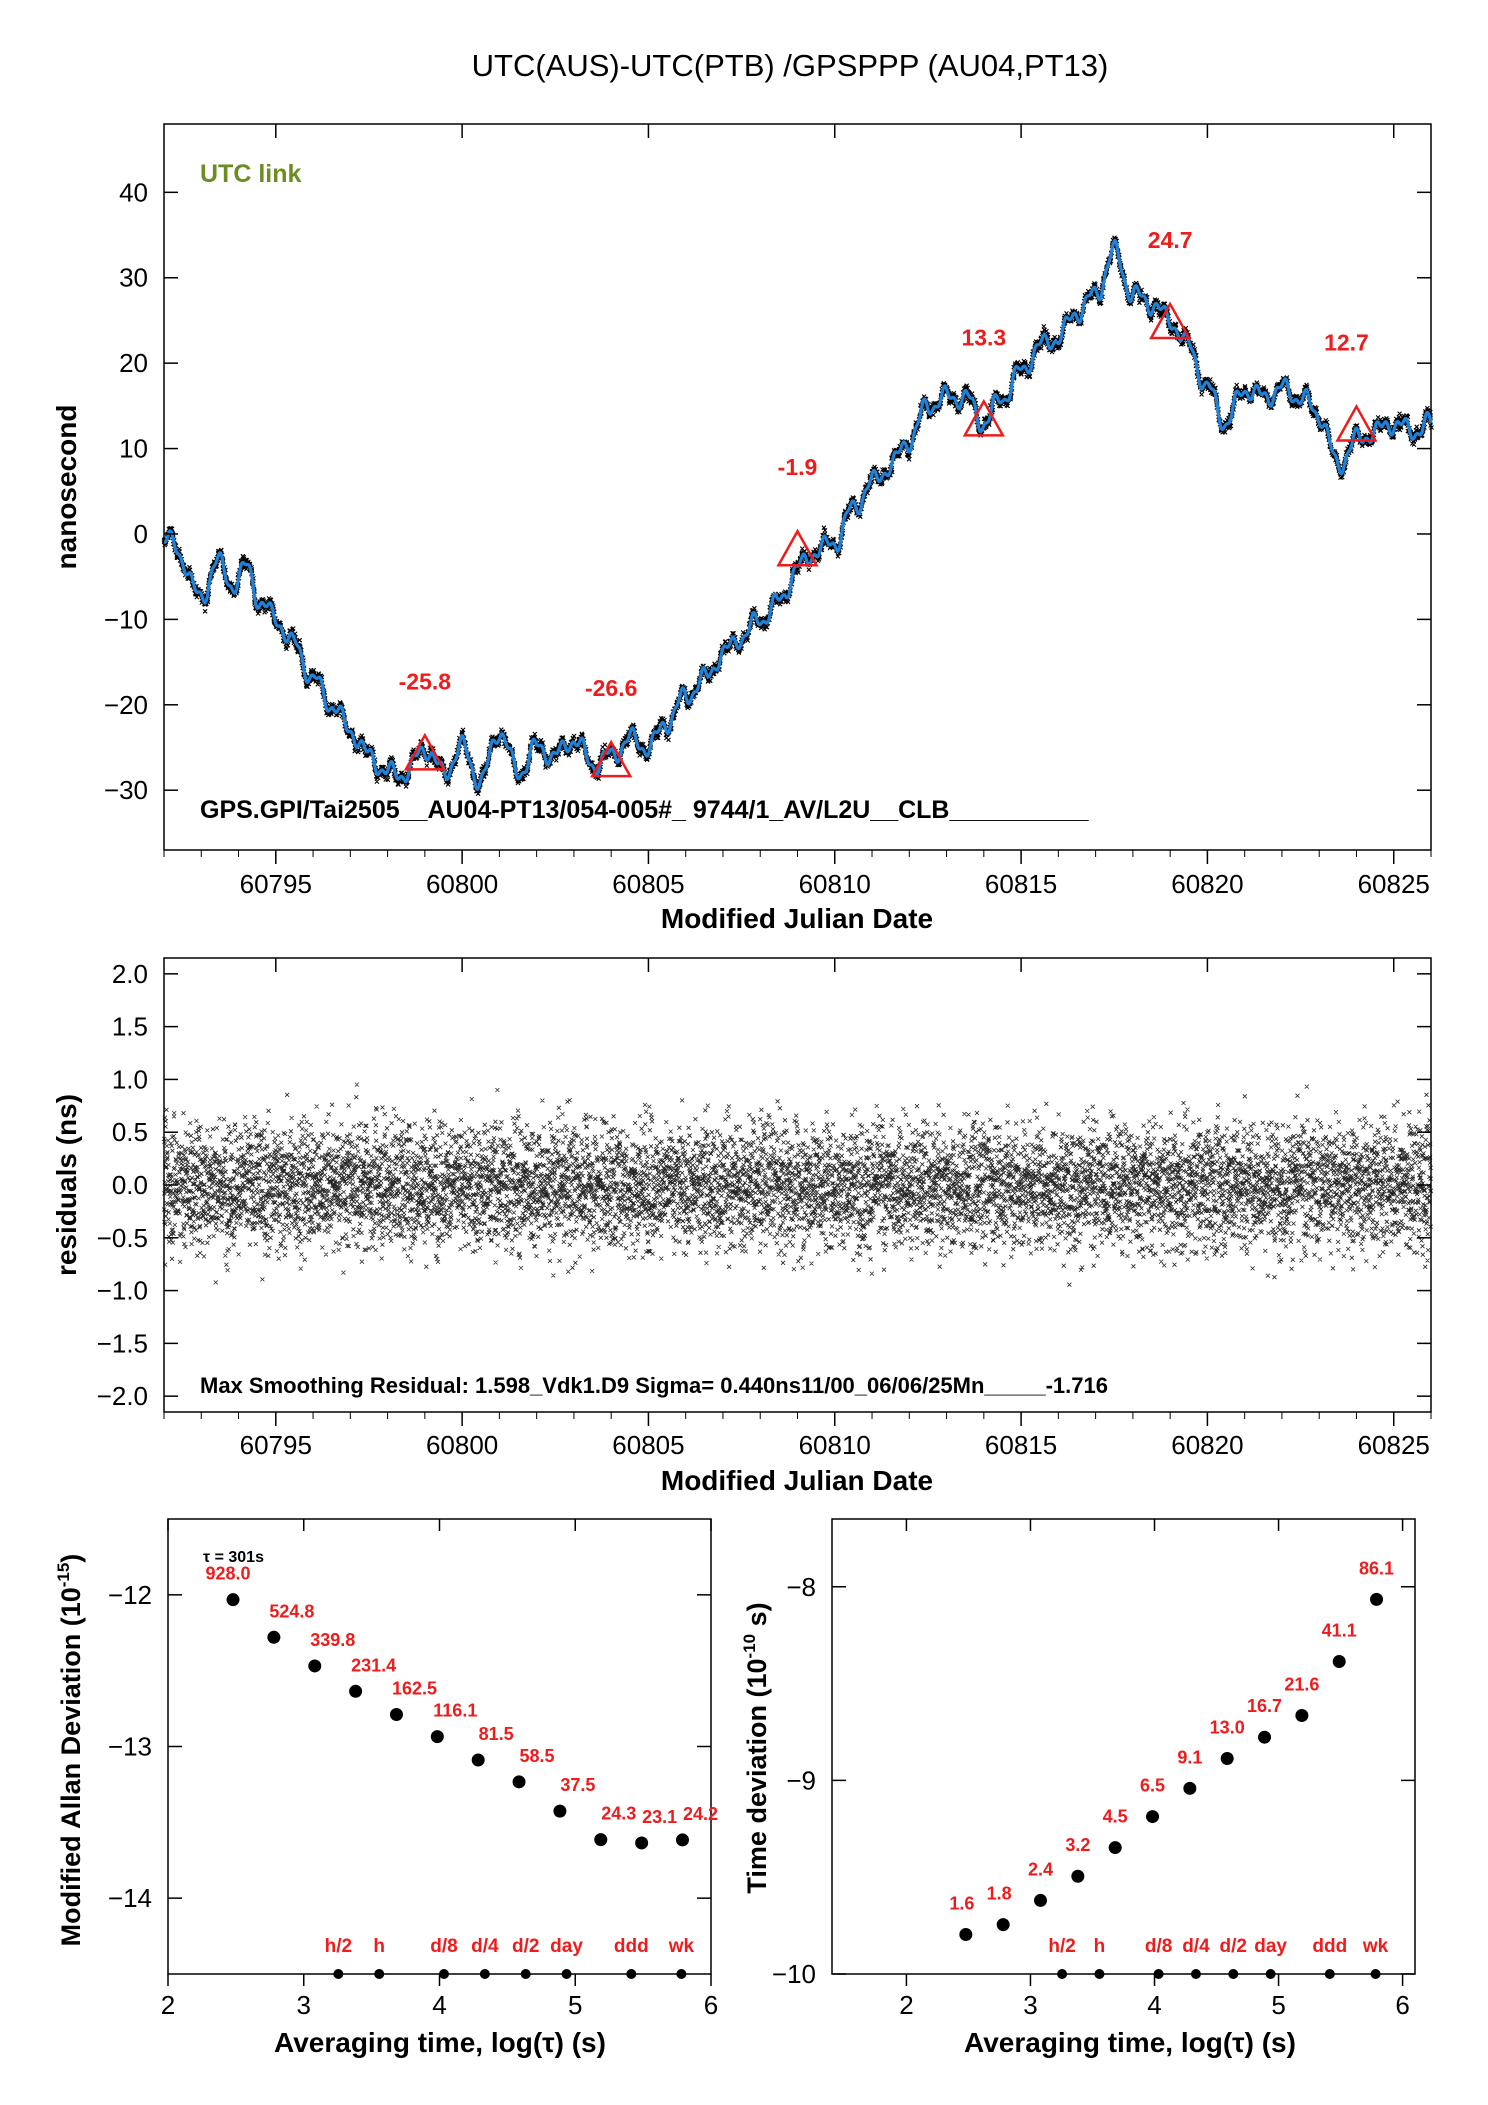 The image size is (1488, 2105). Describe the element at coordinates (439, 2005) in the screenshot. I see `x-tick-label: 4` at that location.